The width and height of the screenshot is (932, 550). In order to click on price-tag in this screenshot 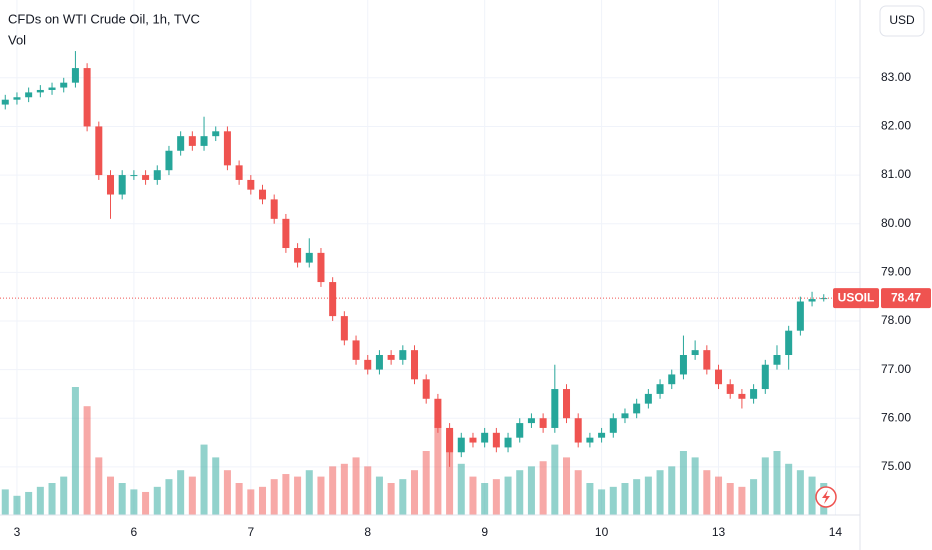, I will do `click(906, 298)`.